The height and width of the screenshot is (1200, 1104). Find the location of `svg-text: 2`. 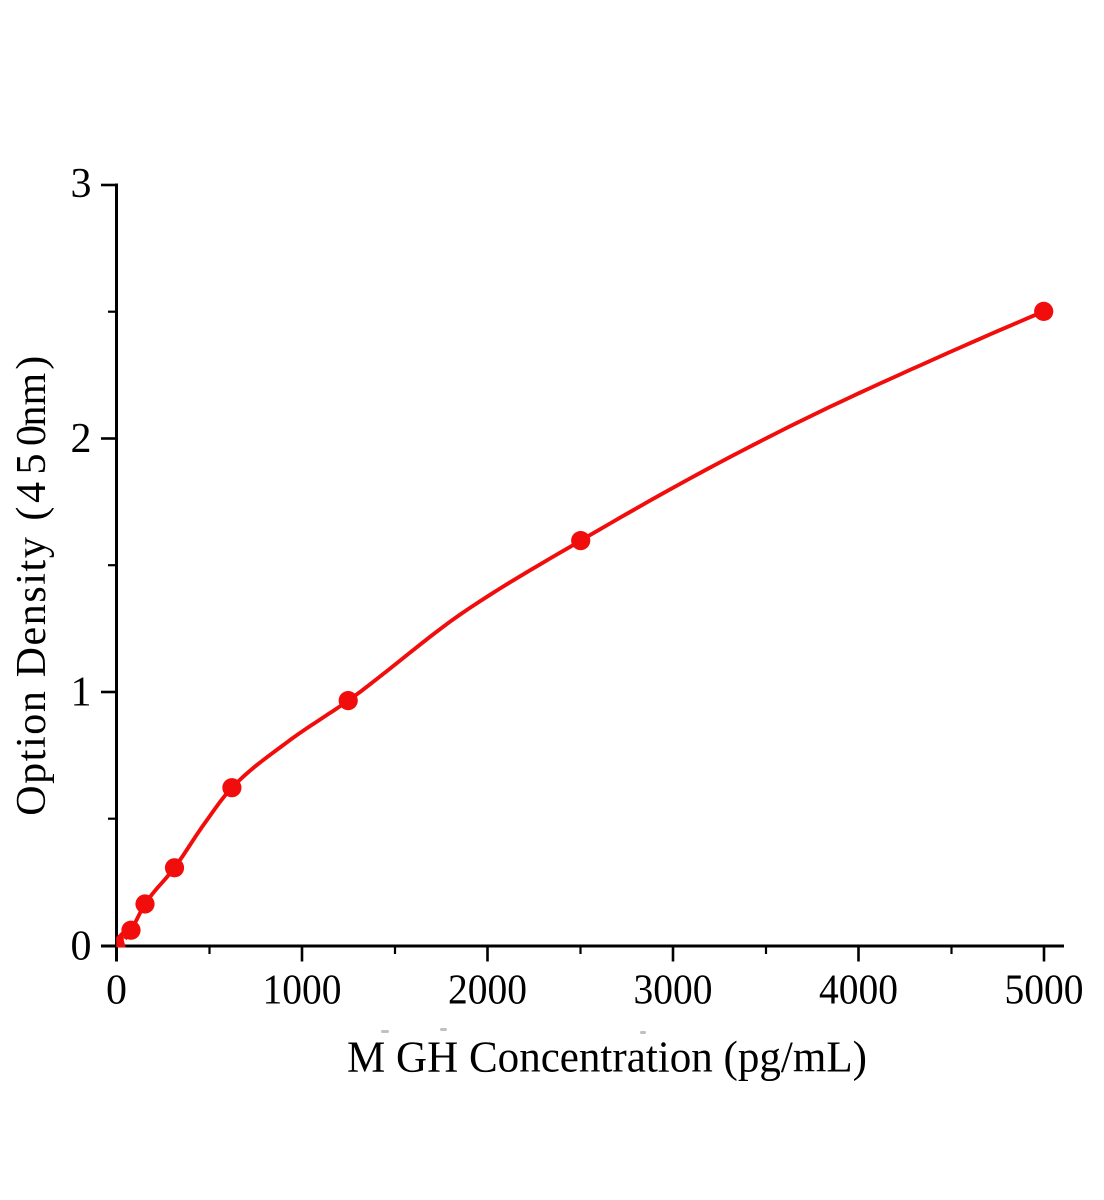

svg-text: 2 is located at coordinates (81, 439).